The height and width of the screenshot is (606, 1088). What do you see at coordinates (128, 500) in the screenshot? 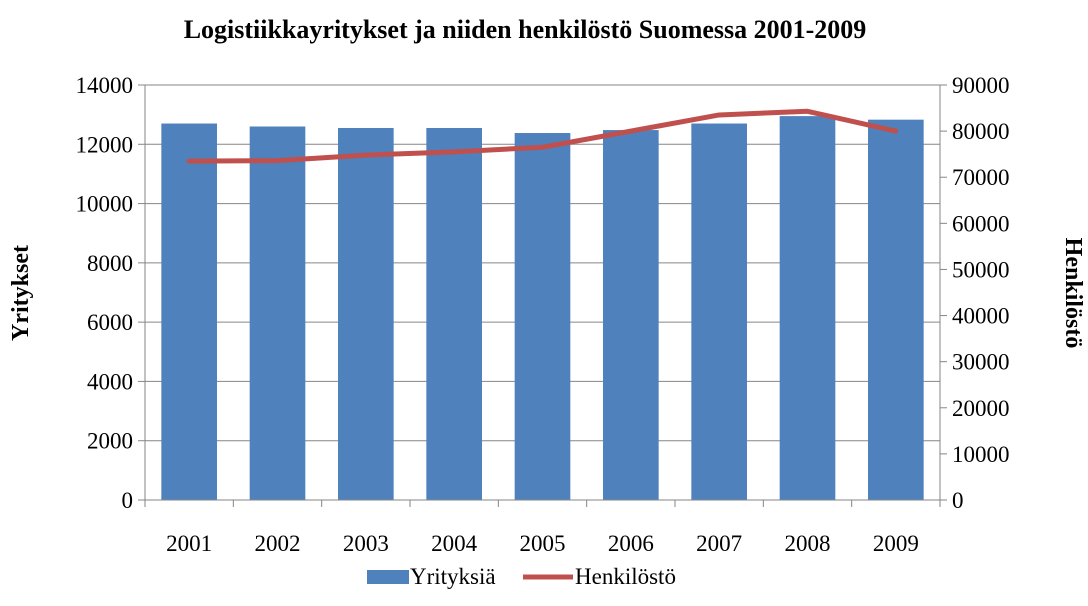
I see `y-tick-label: 0` at bounding box center [128, 500].